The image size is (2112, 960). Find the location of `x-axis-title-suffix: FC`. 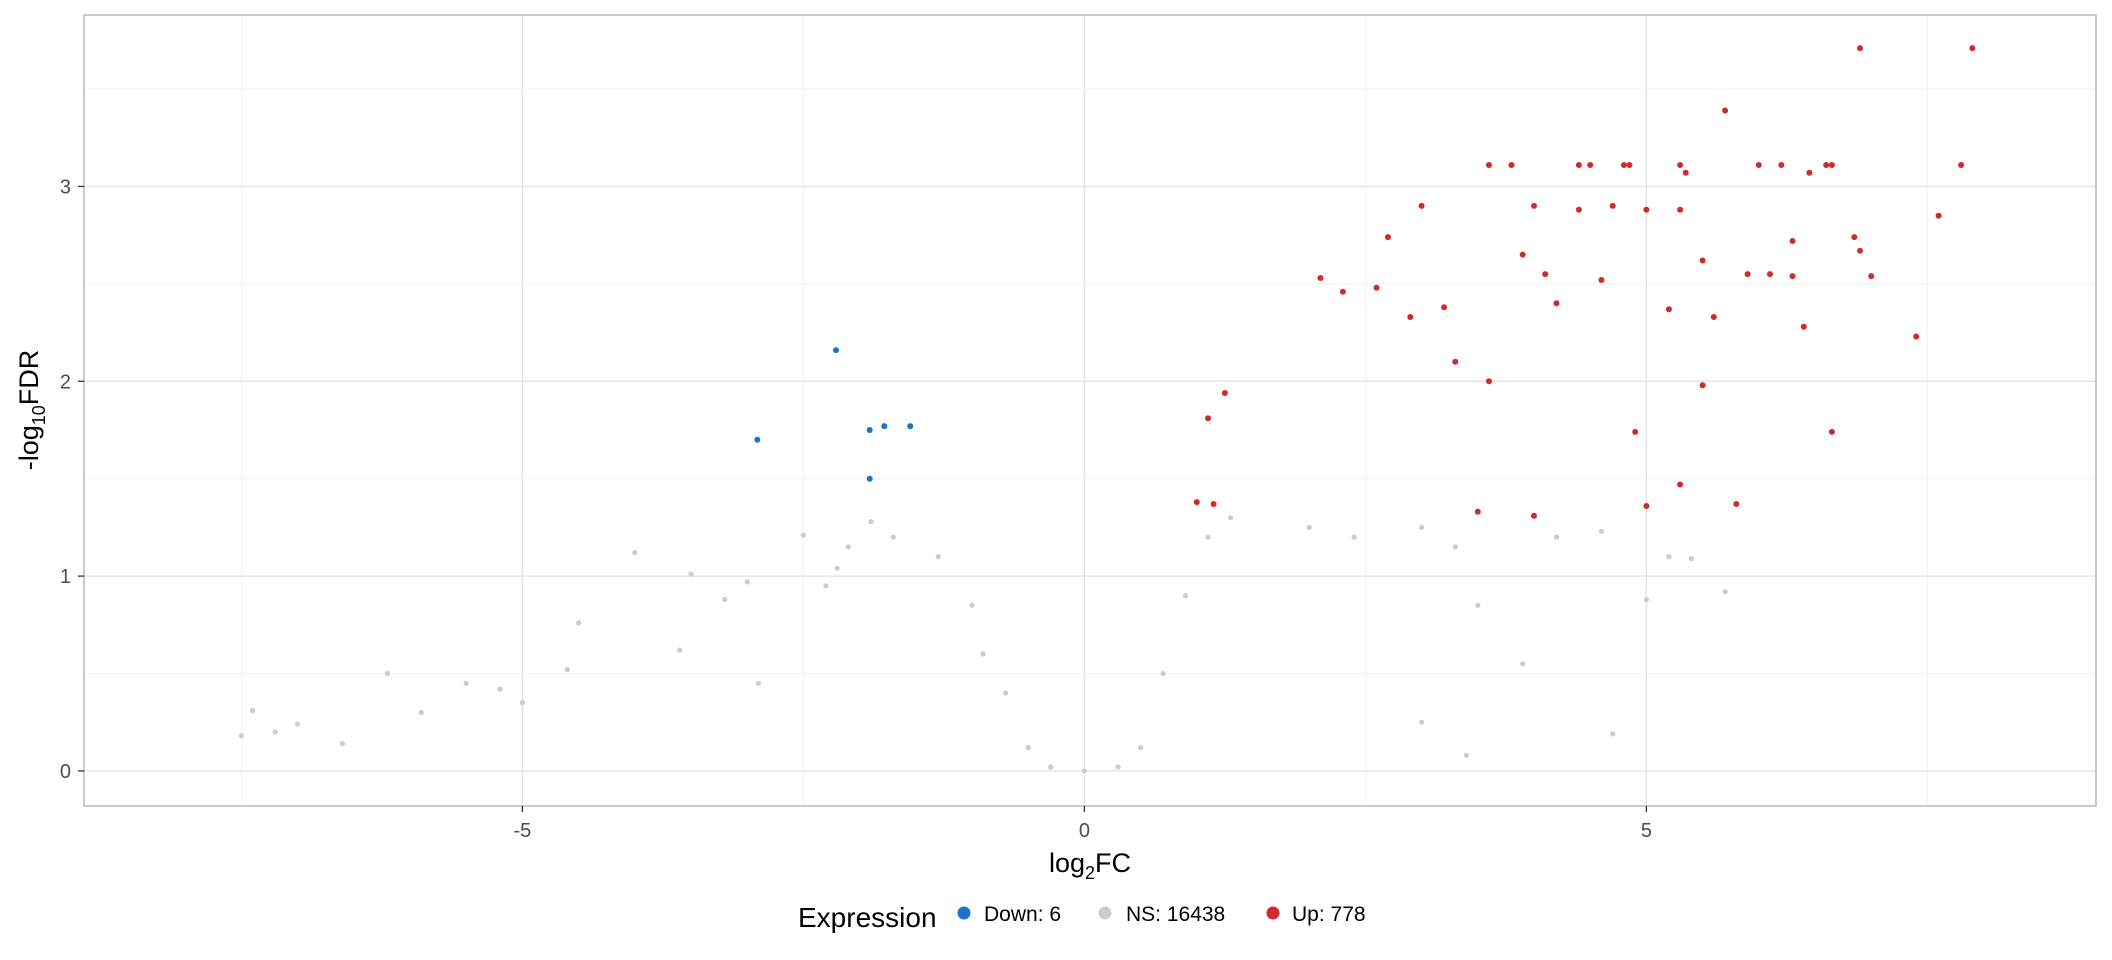

x-axis-title-suffix: FC is located at coordinates (1113, 863).